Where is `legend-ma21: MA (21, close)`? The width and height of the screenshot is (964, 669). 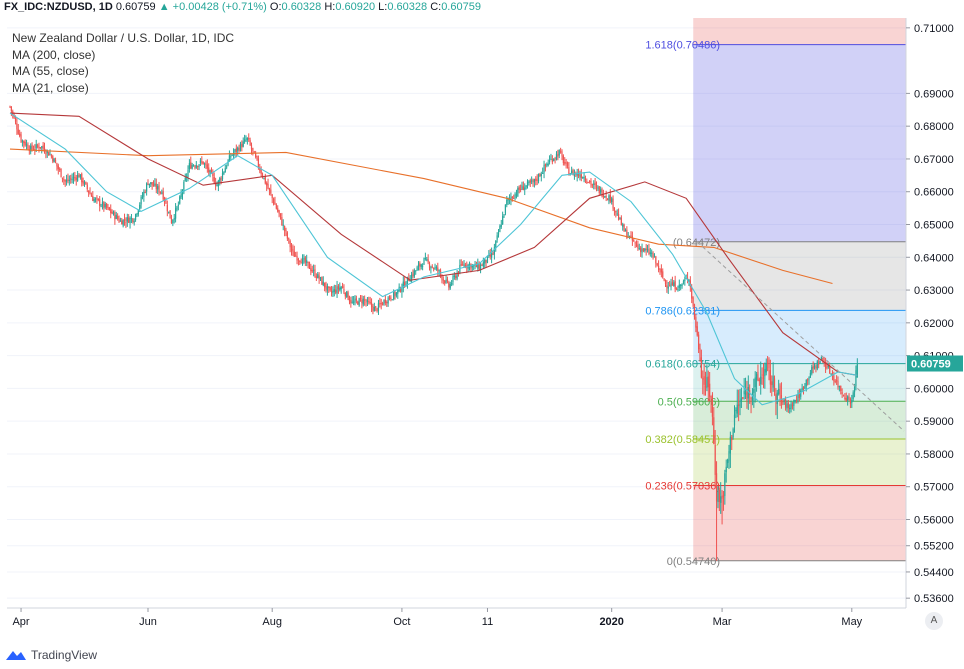
legend-ma21: MA (21, close) is located at coordinates (50, 87).